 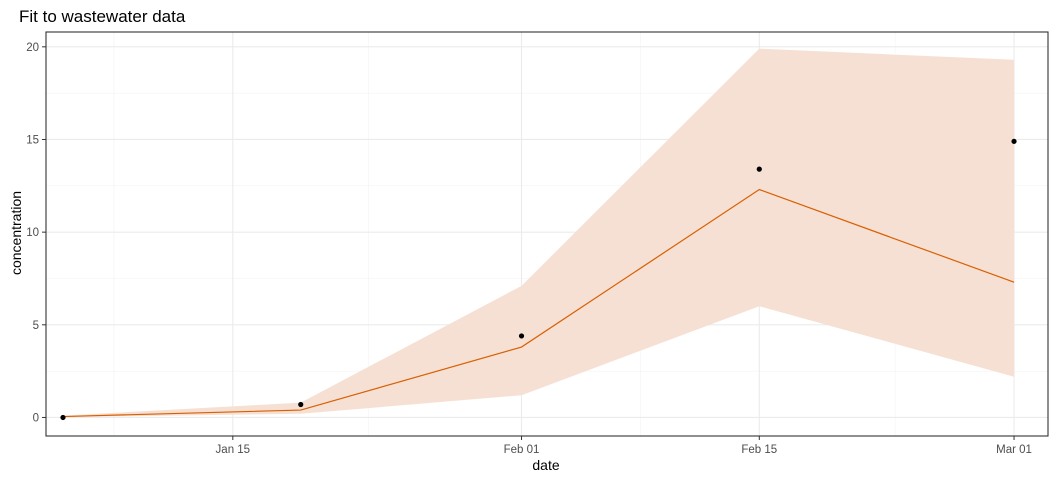 I want to click on chart-title: Fit to wastewater data, so click(x=102, y=16).